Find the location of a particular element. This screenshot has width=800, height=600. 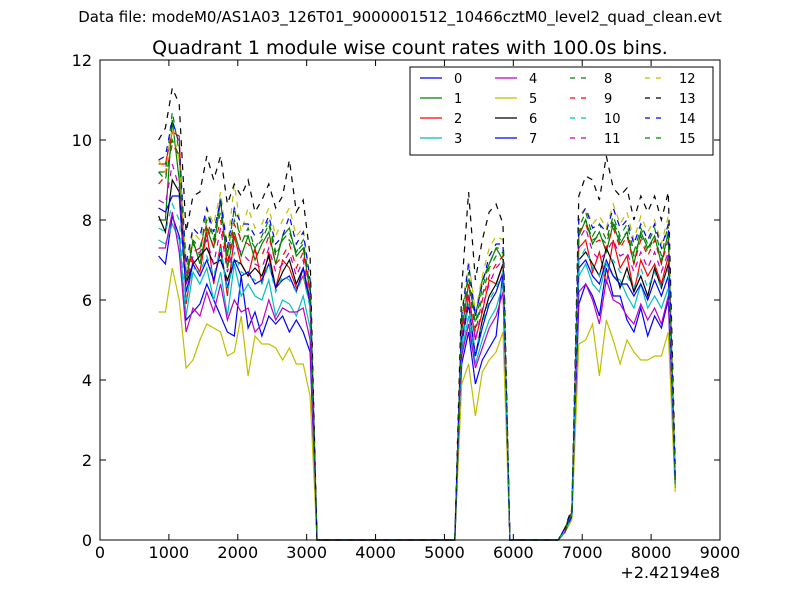

x-tick-label: 2000 is located at coordinates (237, 552).